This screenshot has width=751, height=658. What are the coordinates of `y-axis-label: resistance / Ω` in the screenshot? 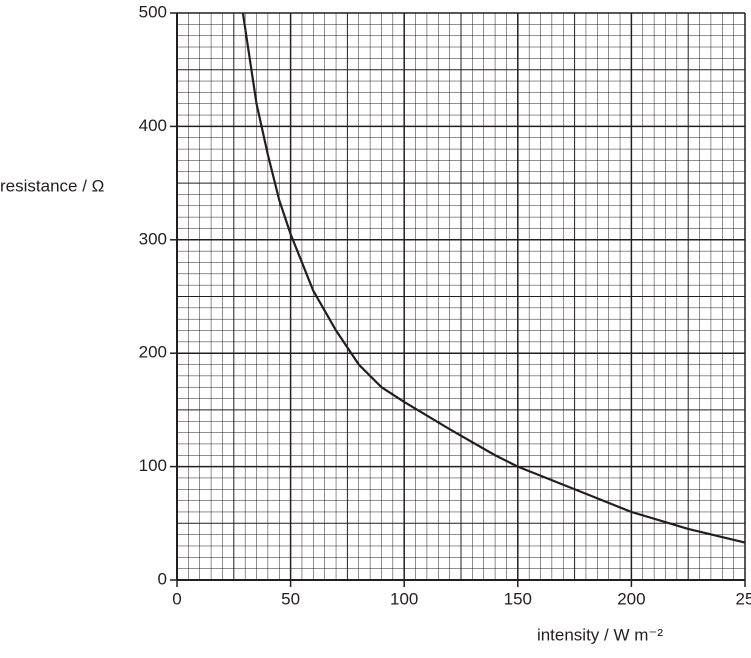 It's located at (52, 185).